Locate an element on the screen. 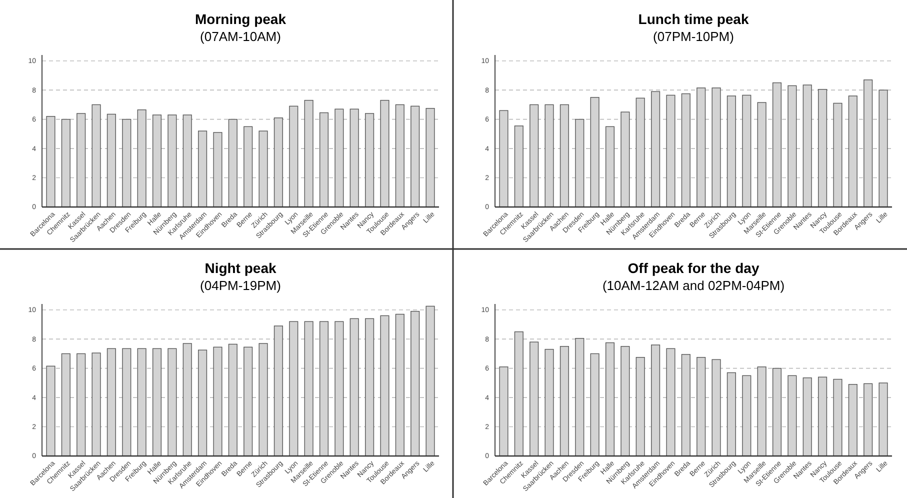 The height and width of the screenshot is (498, 907). chart-title: Morning peak is located at coordinates (240, 19).